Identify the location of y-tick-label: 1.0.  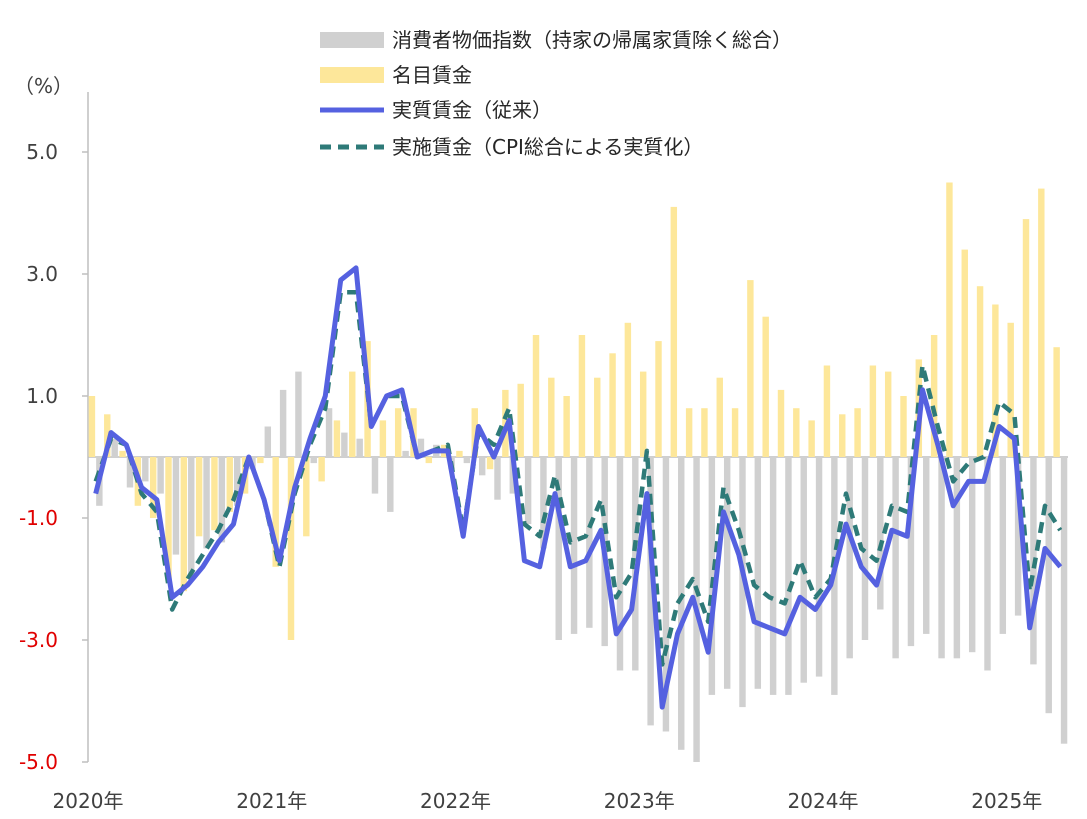
(42, 396).